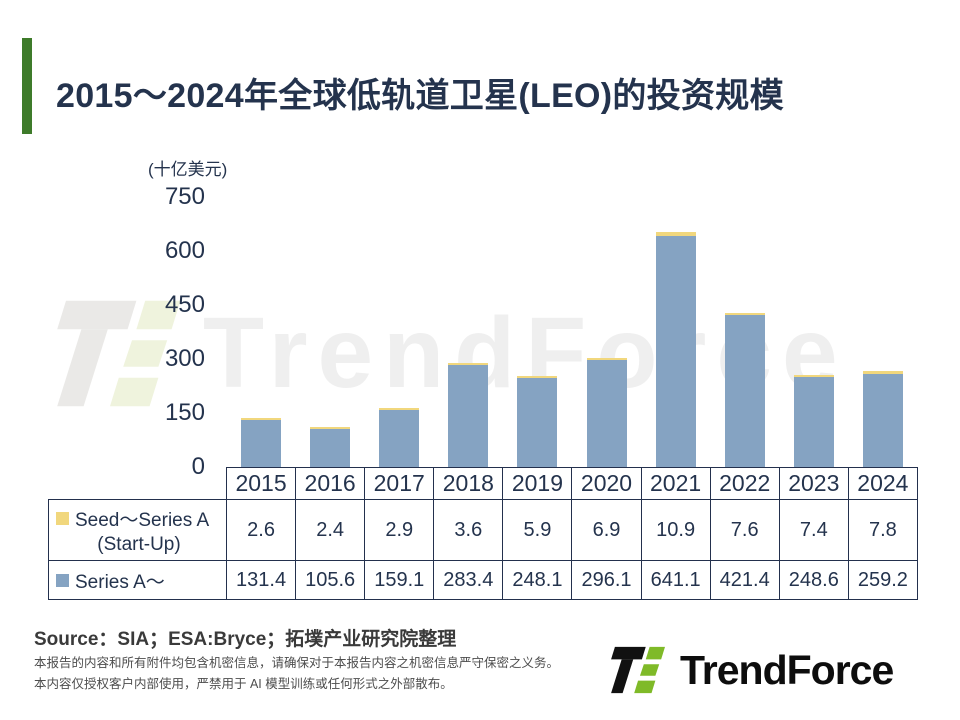  I want to click on table-cell-seed-2024: 7.8, so click(883, 530).